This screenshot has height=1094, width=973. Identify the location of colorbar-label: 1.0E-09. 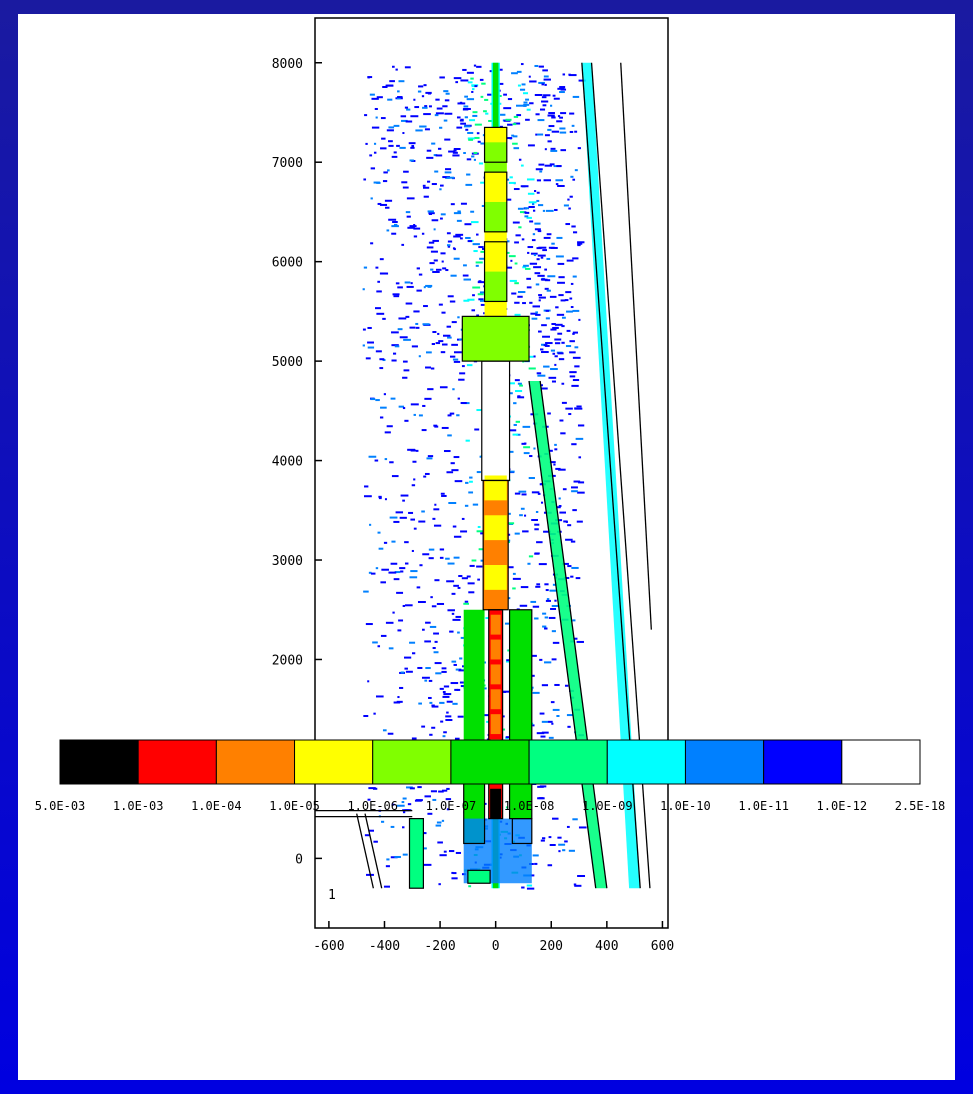
(607, 806).